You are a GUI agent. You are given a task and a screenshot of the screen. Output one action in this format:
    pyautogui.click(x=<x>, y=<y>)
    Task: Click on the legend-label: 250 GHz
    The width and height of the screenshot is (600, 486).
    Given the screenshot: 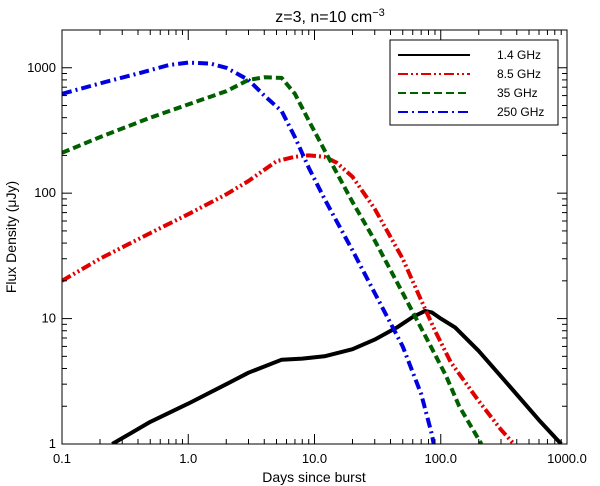 What is the action you would take?
    pyautogui.click(x=520, y=112)
    